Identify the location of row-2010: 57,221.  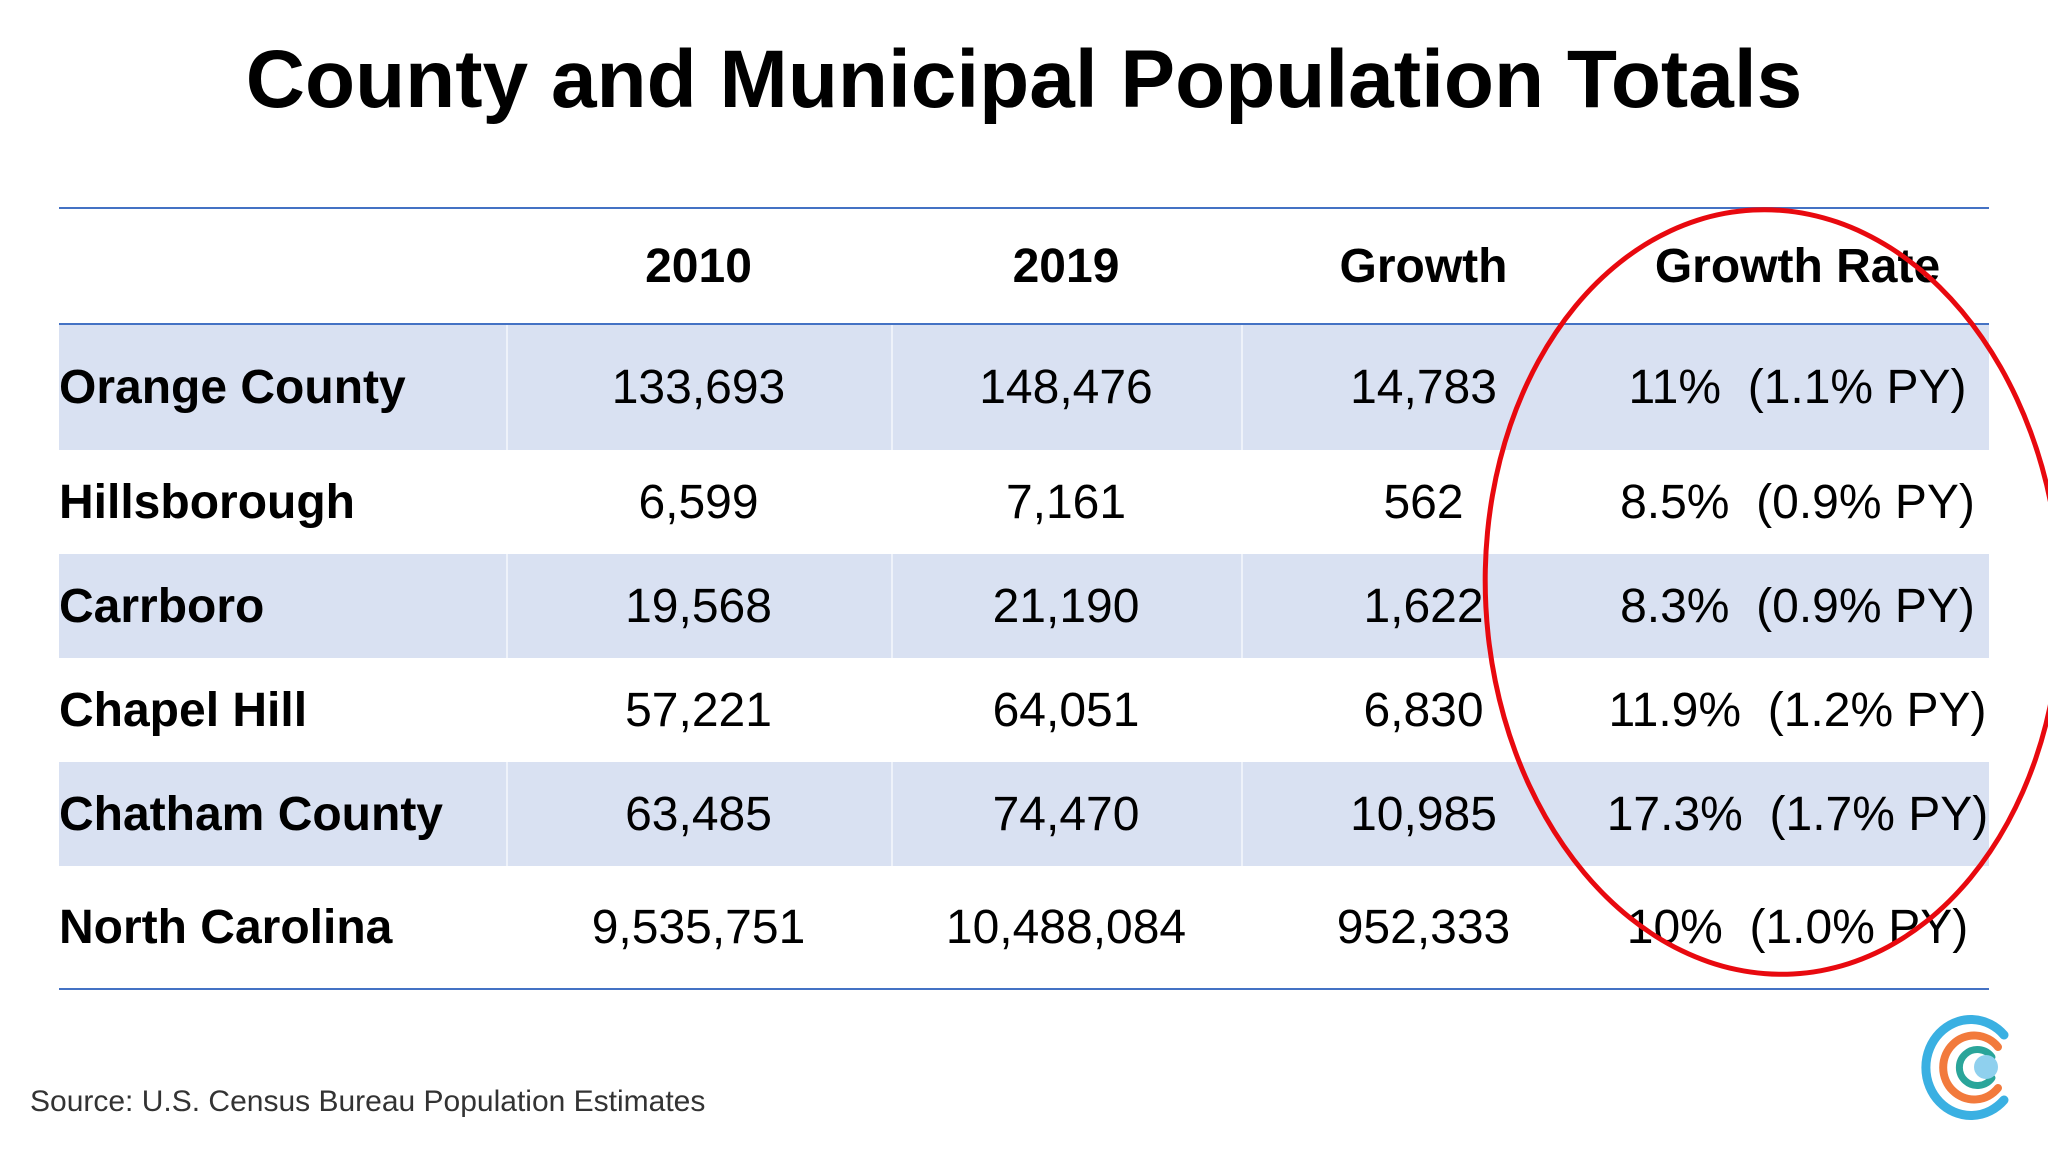
(698, 710).